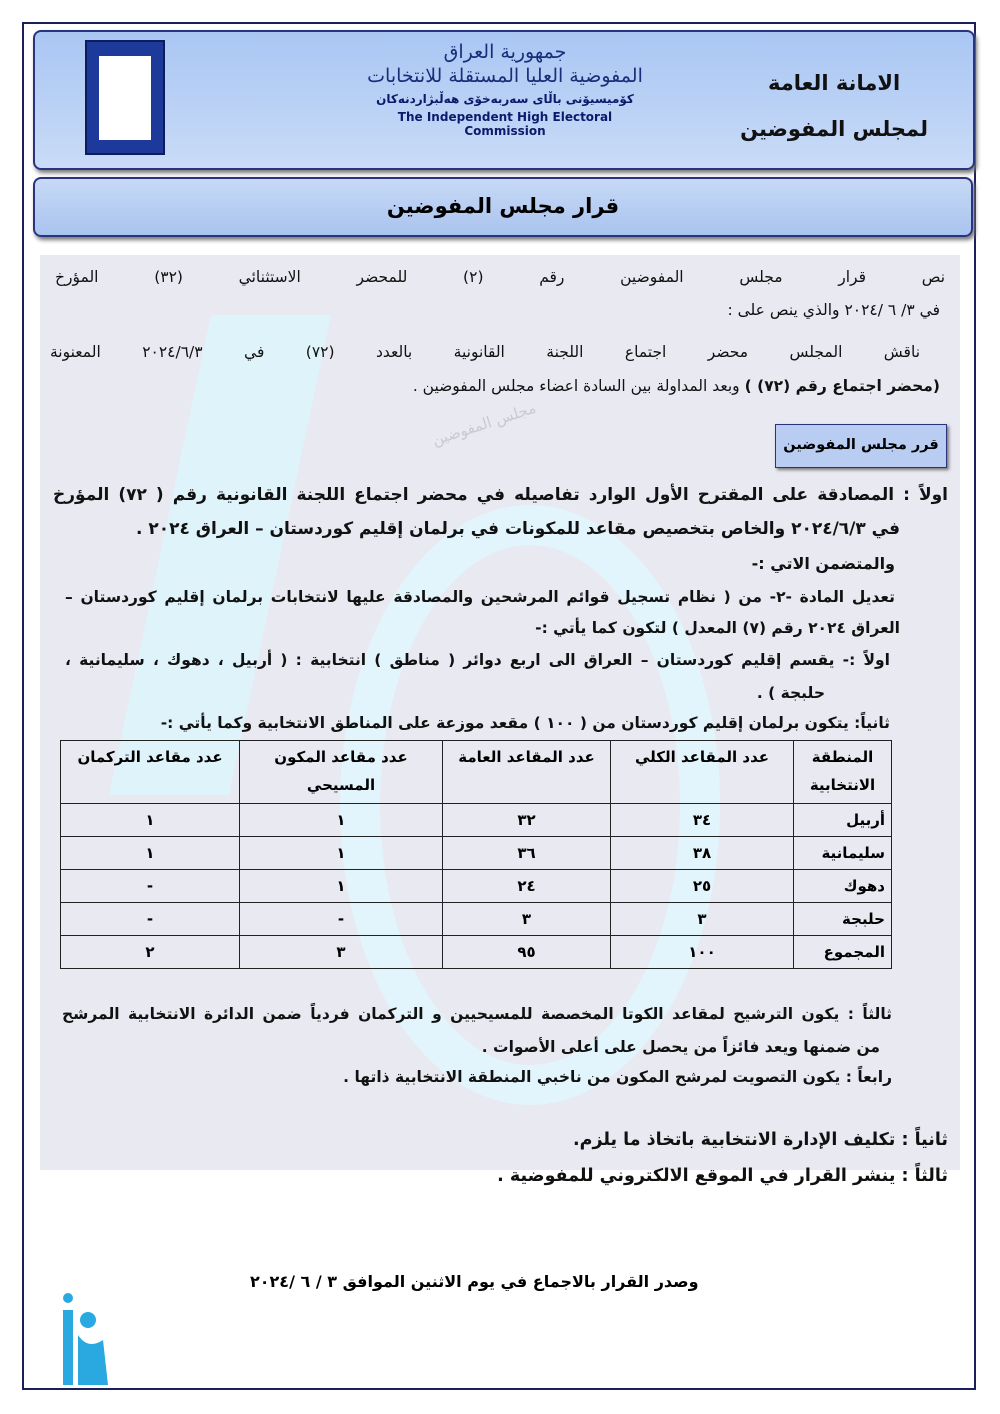 This screenshot has height=1414, width=1000. I want to click on ihec-logo, so click(125, 97).